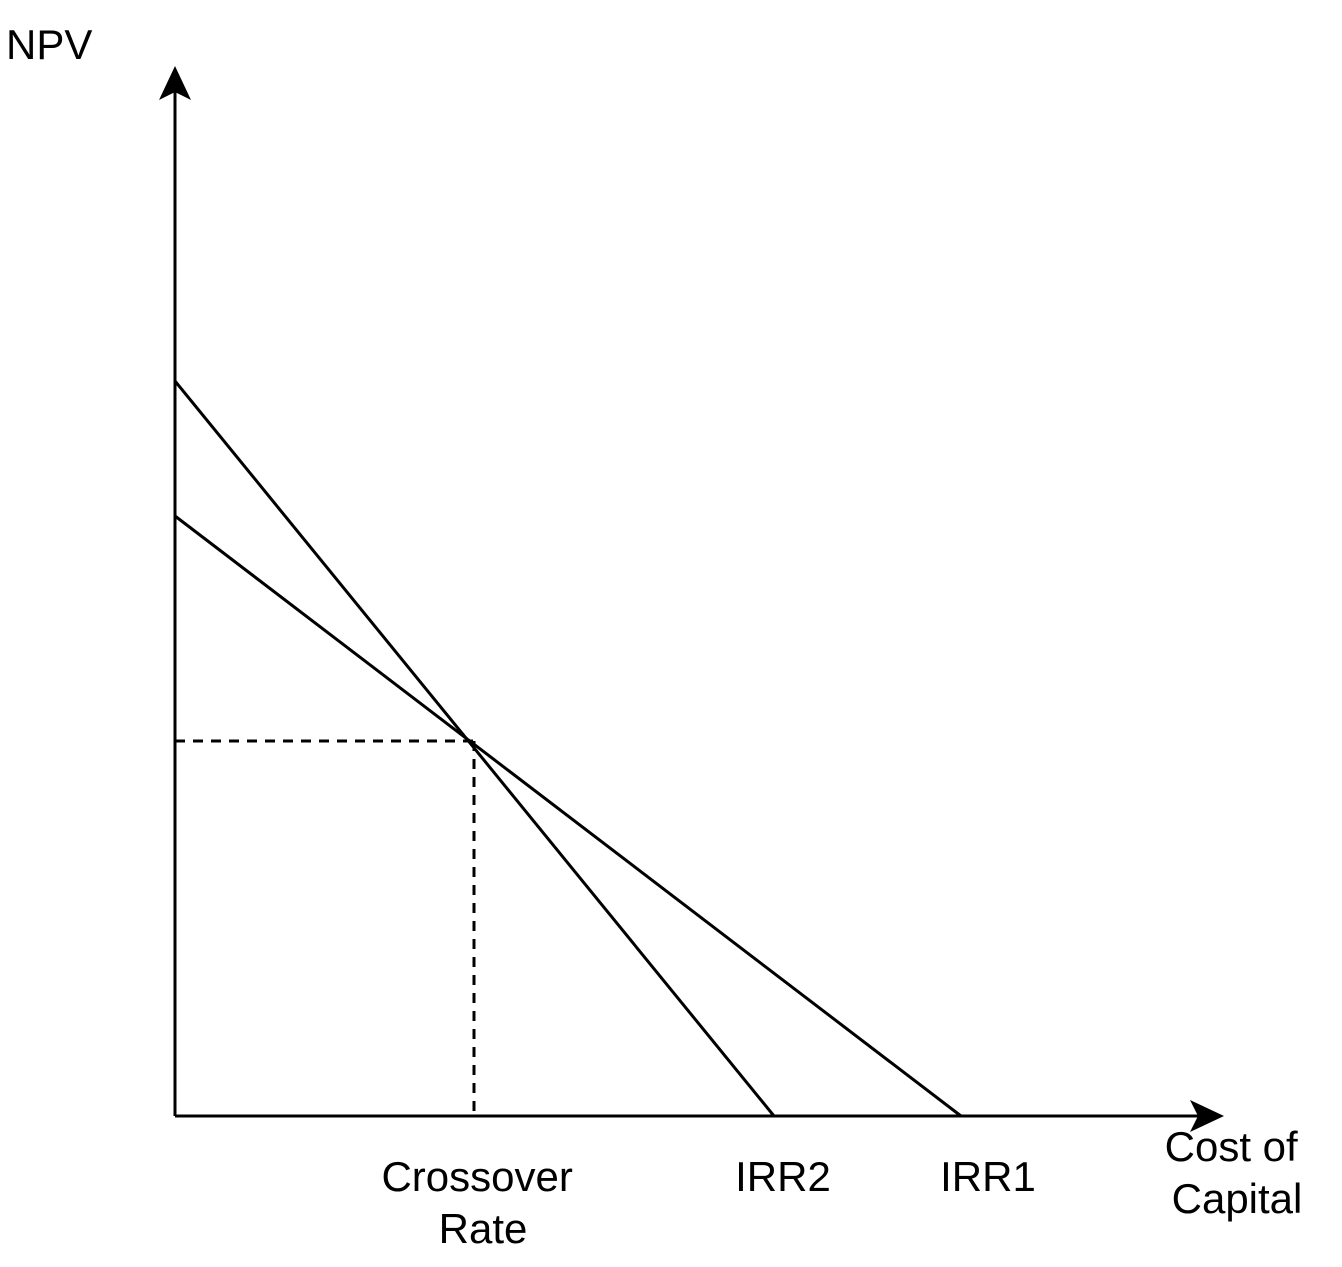  I want to click on y-axis-label: NPV, so click(49, 44).